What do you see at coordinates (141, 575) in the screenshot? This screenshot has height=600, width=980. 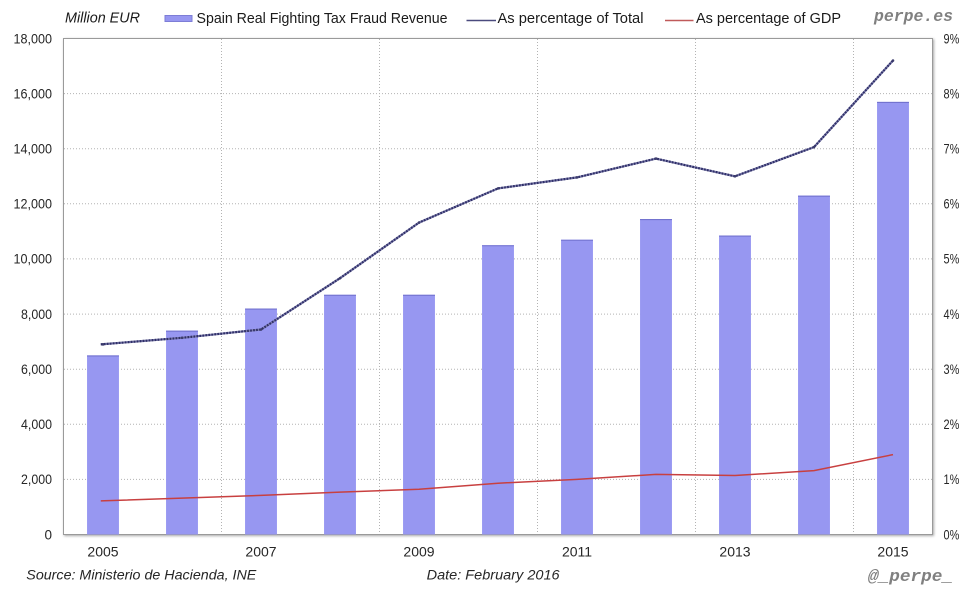 I see `svg-text:Source: Ministerio de Hacienda: Source: Ministerio de Hacienda, INE` at bounding box center [141, 575].